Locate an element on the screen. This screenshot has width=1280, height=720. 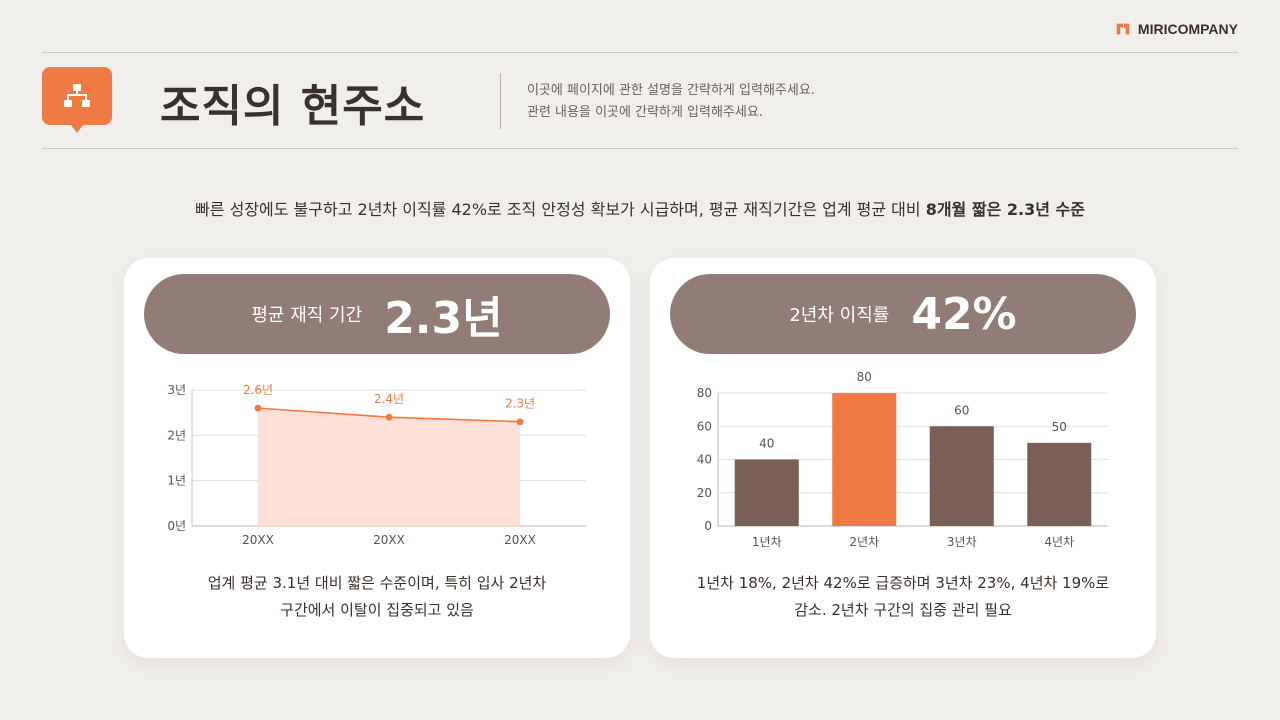
data-label: 2.6년 is located at coordinates (258, 390).